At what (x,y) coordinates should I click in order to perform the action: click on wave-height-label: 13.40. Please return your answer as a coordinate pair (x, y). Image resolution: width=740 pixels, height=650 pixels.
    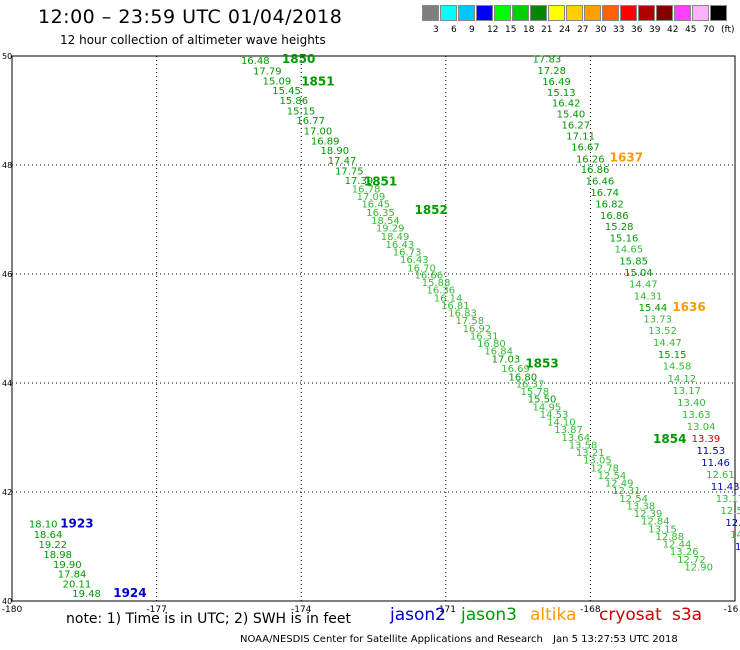
    Looking at the image, I should click on (691, 403).